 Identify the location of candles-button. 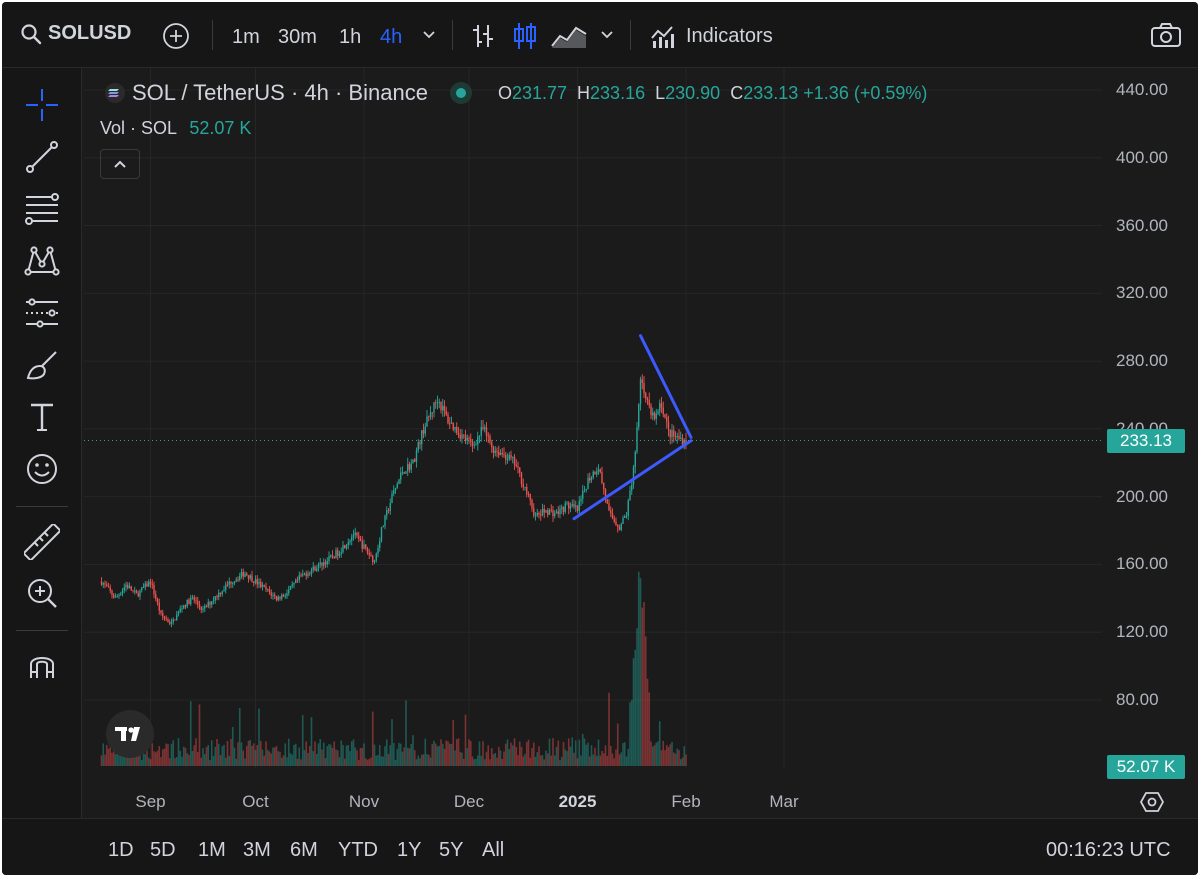
(525, 36).